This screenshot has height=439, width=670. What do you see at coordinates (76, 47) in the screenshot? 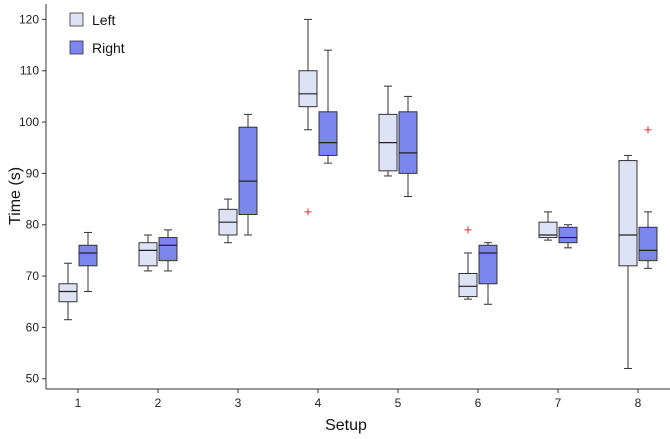
I see `legend-swatch-right` at bounding box center [76, 47].